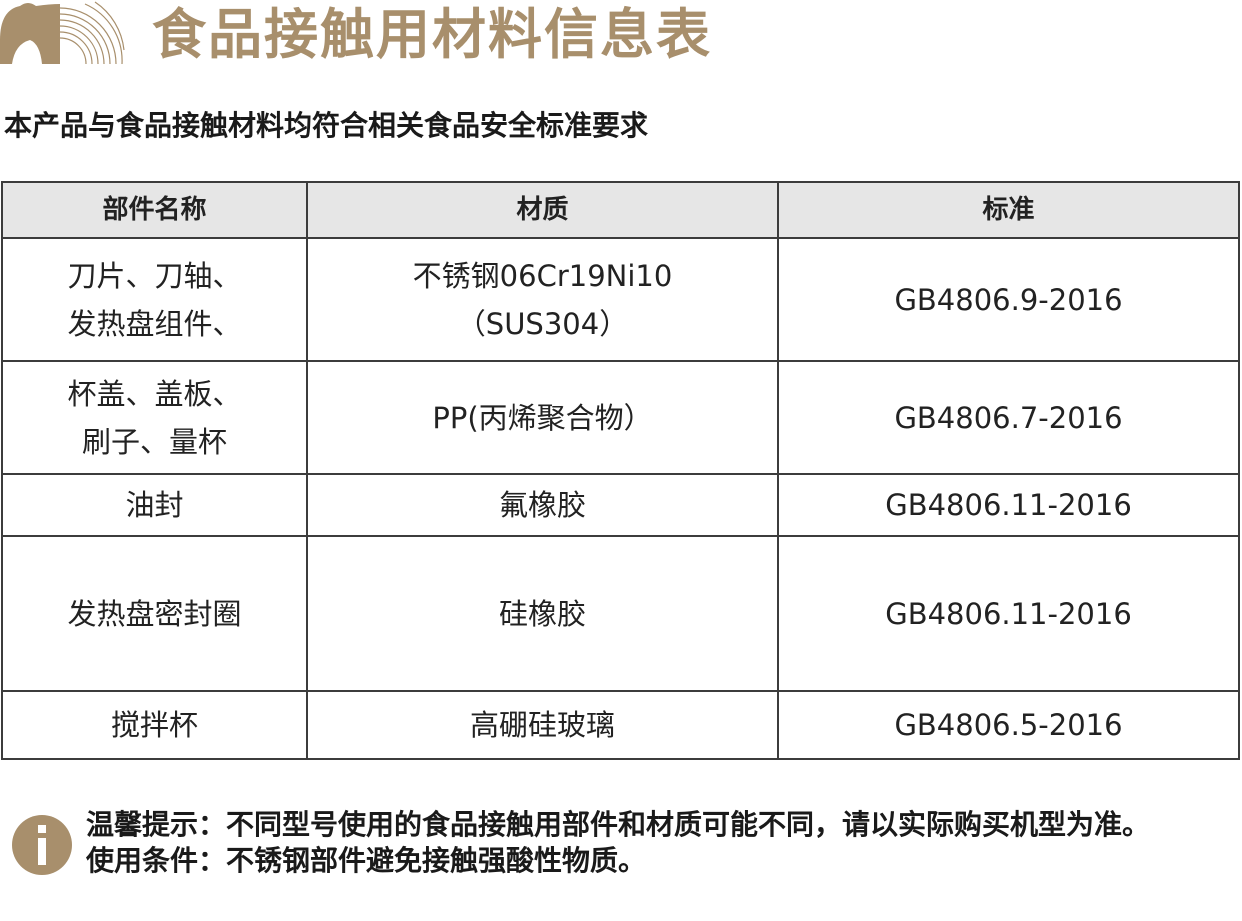  I want to click on table-row: 杯盖、盖板、 刷子、量杯 PP(丙烯聚合物） GB4806.7-2016, so click(620, 417).